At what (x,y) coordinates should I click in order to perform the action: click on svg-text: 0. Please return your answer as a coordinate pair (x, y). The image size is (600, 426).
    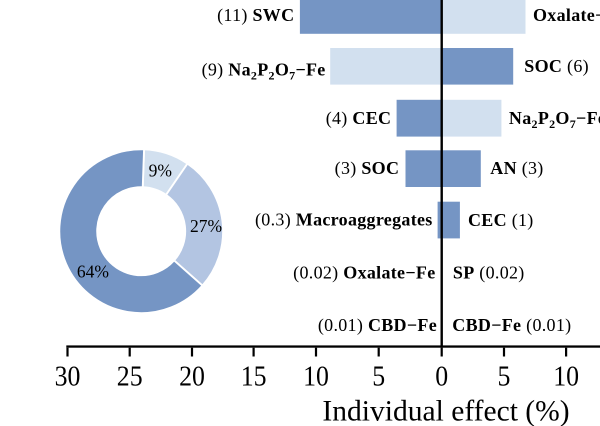
    Looking at the image, I should click on (441, 376).